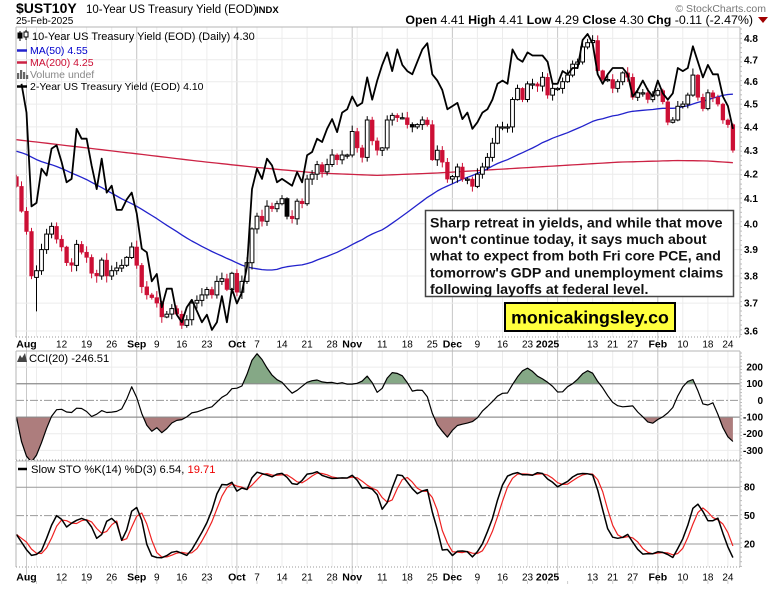  I want to click on svg-text: MA(200) 4.25, so click(62, 63).